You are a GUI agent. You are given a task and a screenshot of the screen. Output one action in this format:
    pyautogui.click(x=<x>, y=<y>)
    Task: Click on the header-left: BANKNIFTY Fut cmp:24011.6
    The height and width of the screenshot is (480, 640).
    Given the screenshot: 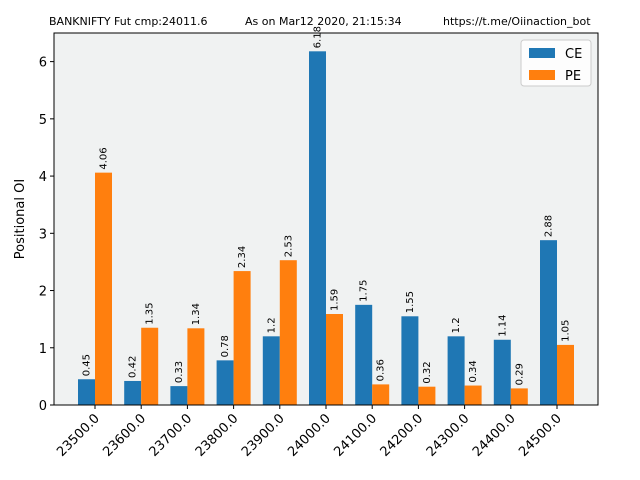 What is the action you would take?
    pyautogui.click(x=128, y=21)
    